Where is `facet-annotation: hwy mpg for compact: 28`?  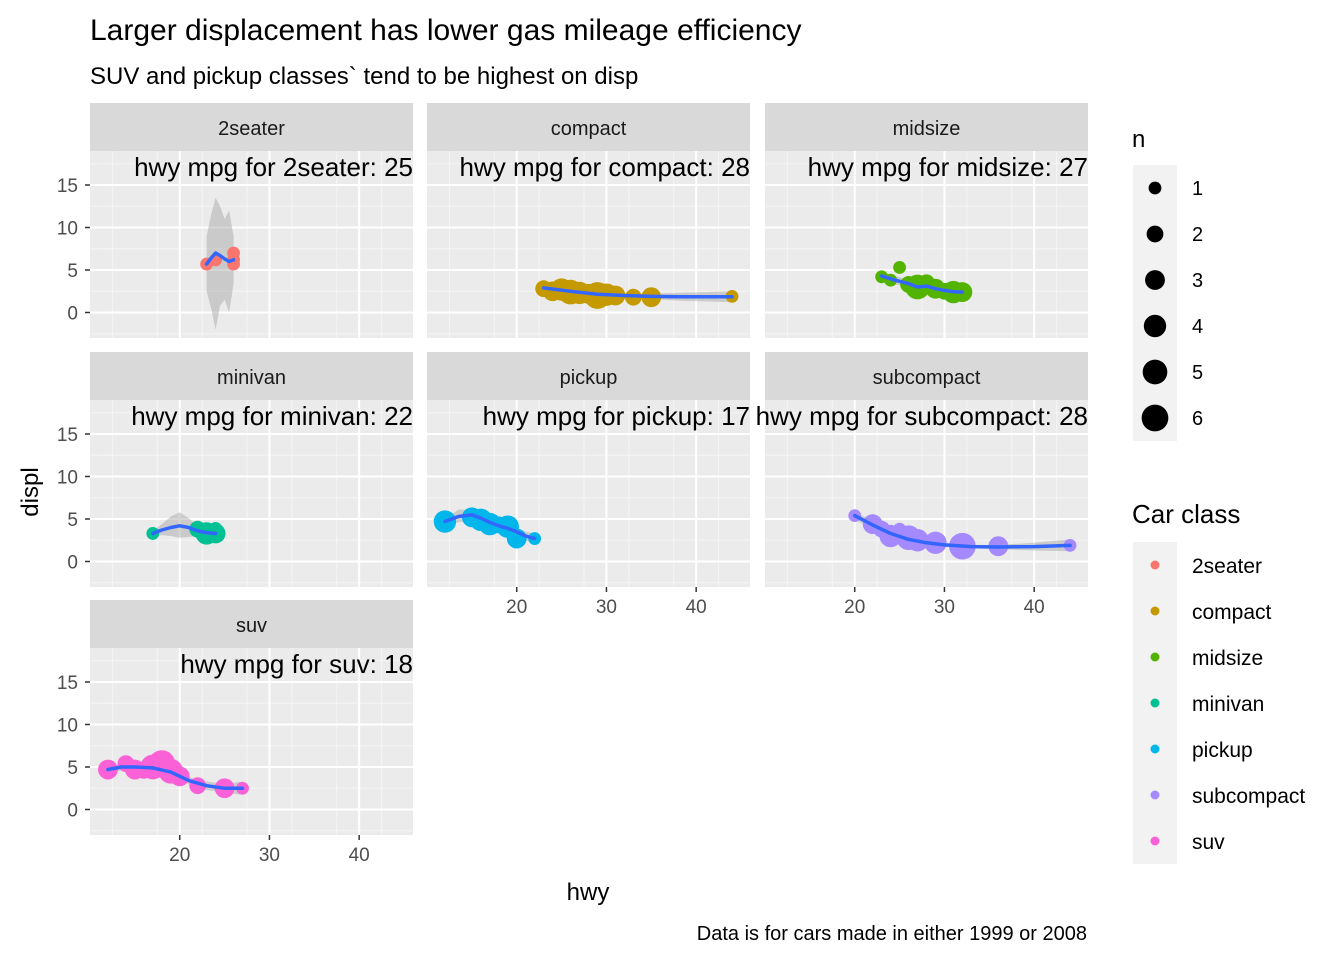 facet-annotation: hwy mpg for compact: 28 is located at coordinates (605, 167).